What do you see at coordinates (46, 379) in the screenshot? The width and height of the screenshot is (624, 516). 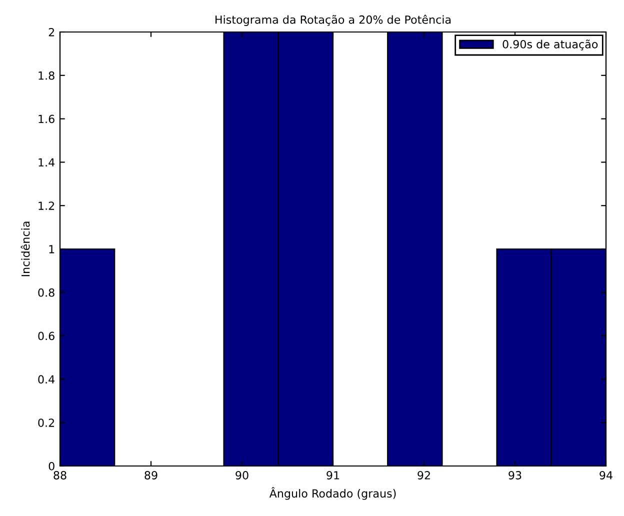 I see `y-tick-label: 0.4` at bounding box center [46, 379].